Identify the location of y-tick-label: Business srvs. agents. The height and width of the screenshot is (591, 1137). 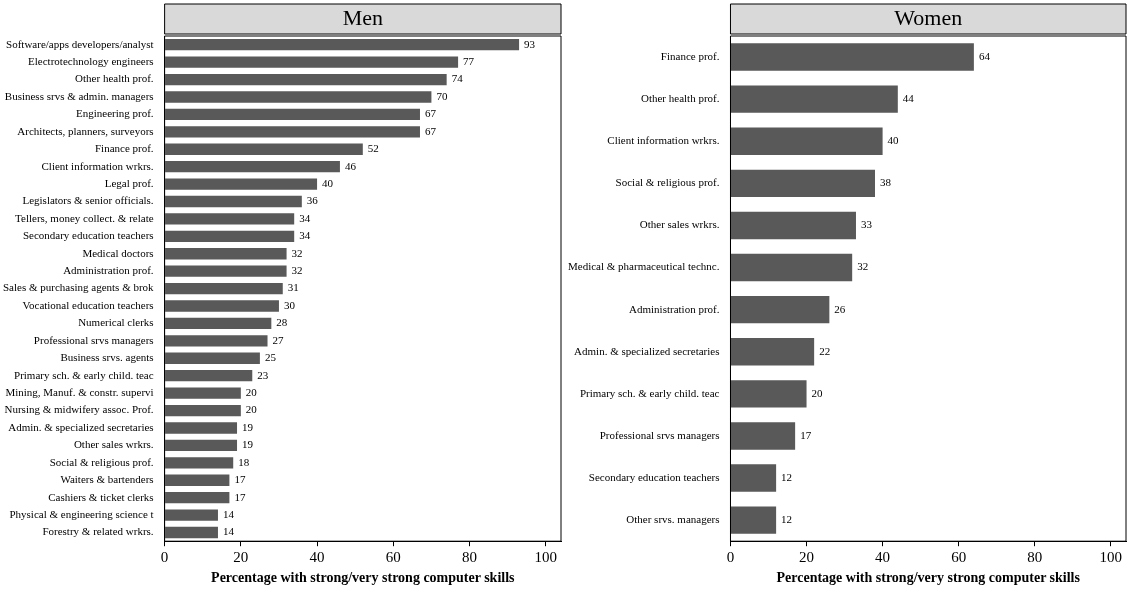
(107, 357).